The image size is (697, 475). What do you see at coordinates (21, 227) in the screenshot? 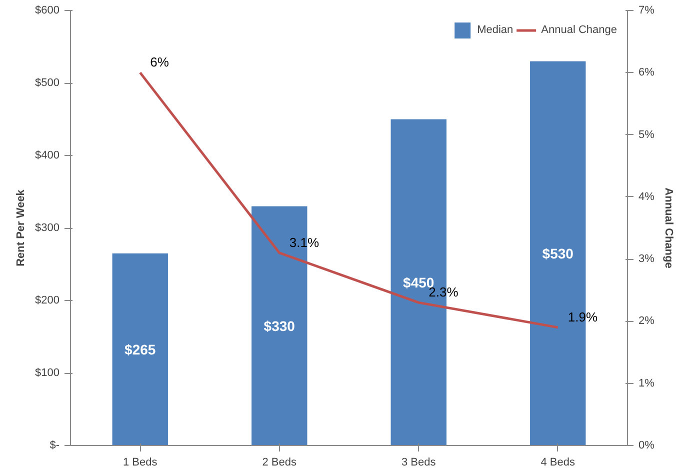
I see `y-axis-title: Rent Per Week` at bounding box center [21, 227].